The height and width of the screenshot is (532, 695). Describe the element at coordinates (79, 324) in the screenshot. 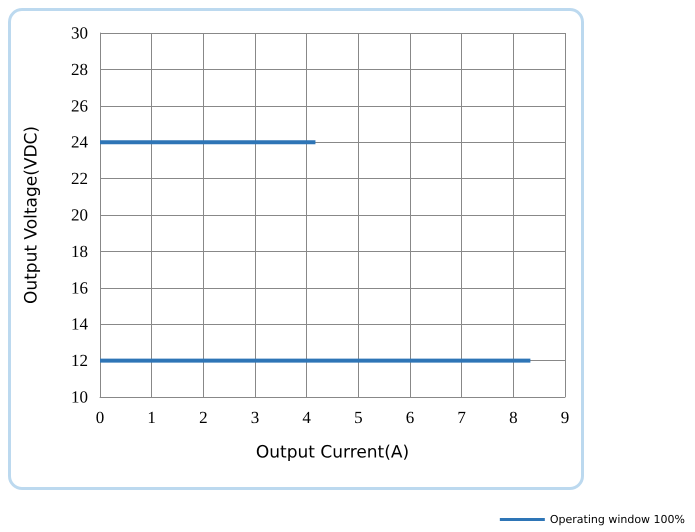

I see `y-tick-label: 14` at that location.